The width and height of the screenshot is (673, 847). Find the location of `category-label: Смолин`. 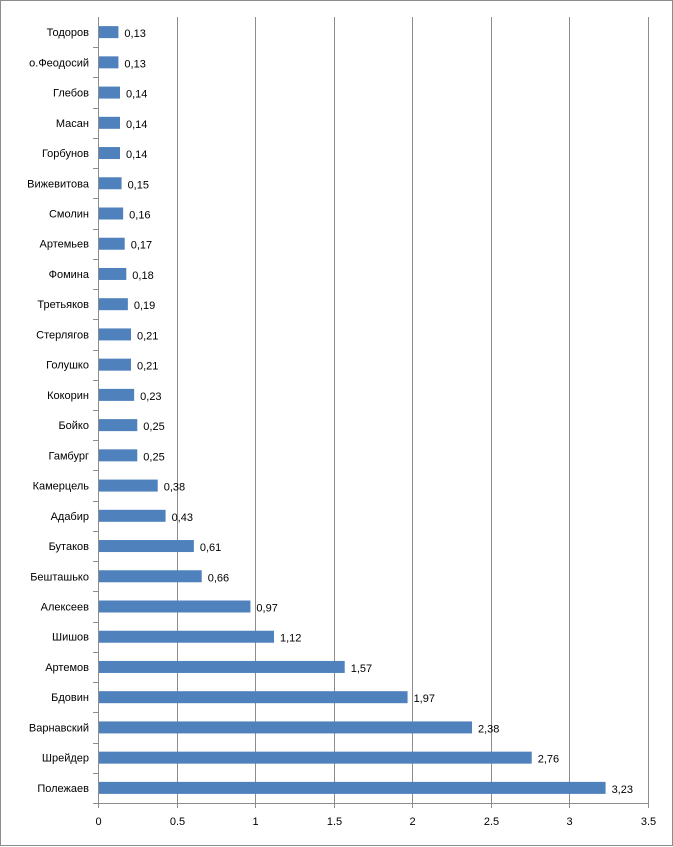

category-label: Смолин is located at coordinates (69, 215).